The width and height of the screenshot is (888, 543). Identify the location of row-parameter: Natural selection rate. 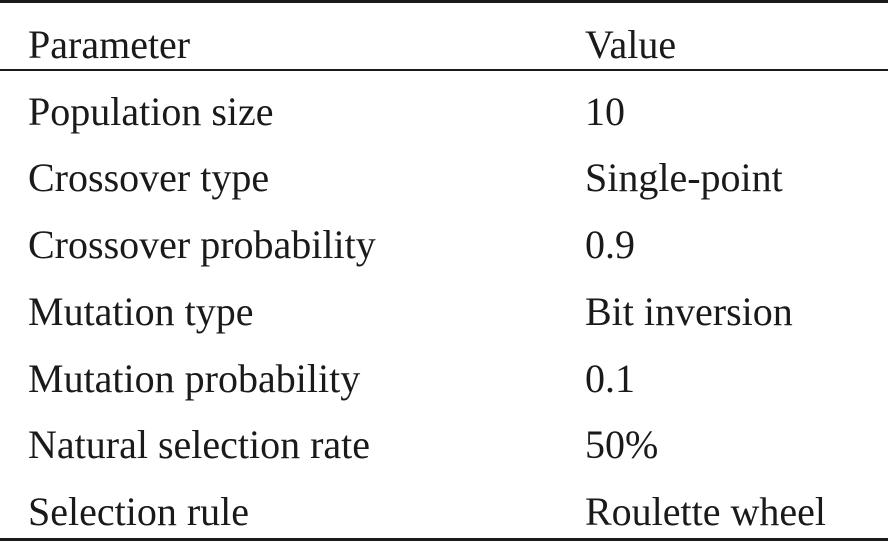
(199, 444).